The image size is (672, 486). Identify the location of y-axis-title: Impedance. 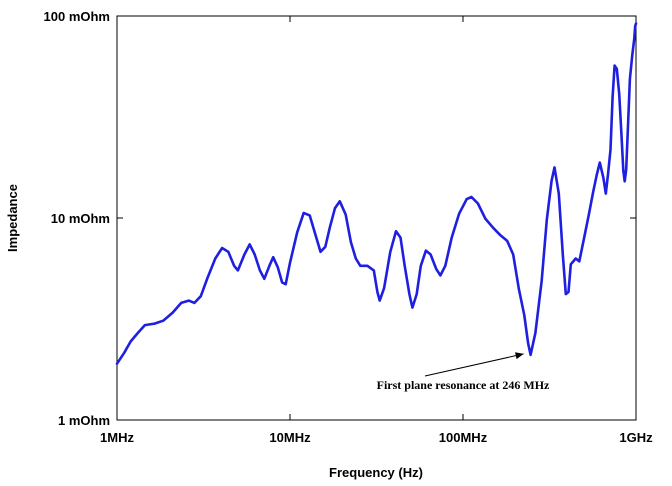
(12, 218).